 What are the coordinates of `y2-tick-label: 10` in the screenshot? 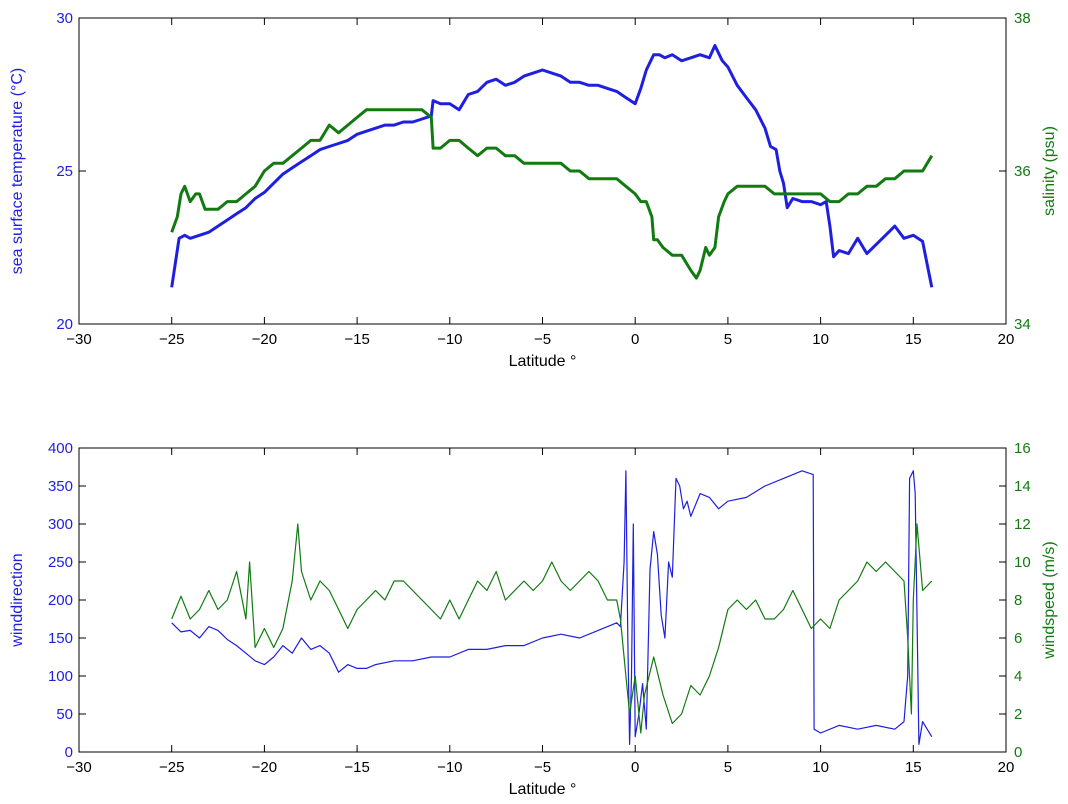 It's located at (1022, 562).